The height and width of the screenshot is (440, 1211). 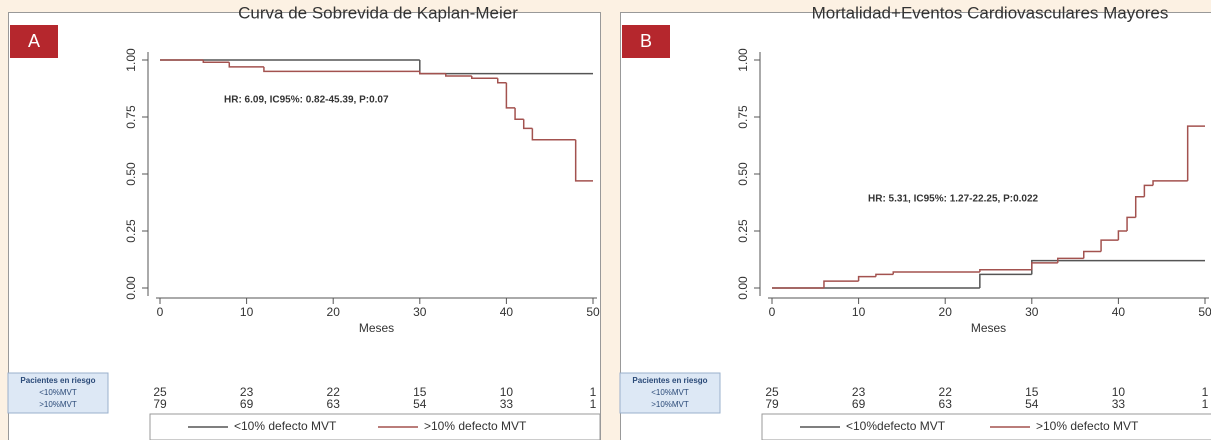 I want to click on annotation: HR: 5.31, IC95%: 1.27-22.25, P:0.022, so click(x=953, y=199).